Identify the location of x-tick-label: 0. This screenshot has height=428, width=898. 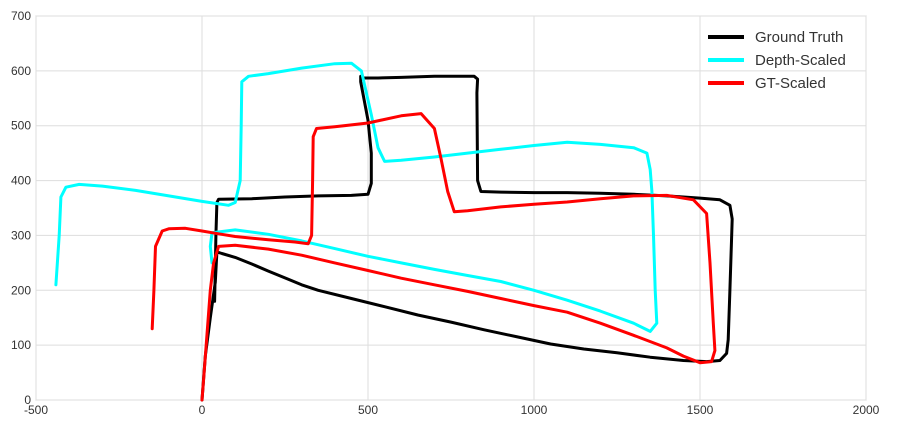
(202, 410).